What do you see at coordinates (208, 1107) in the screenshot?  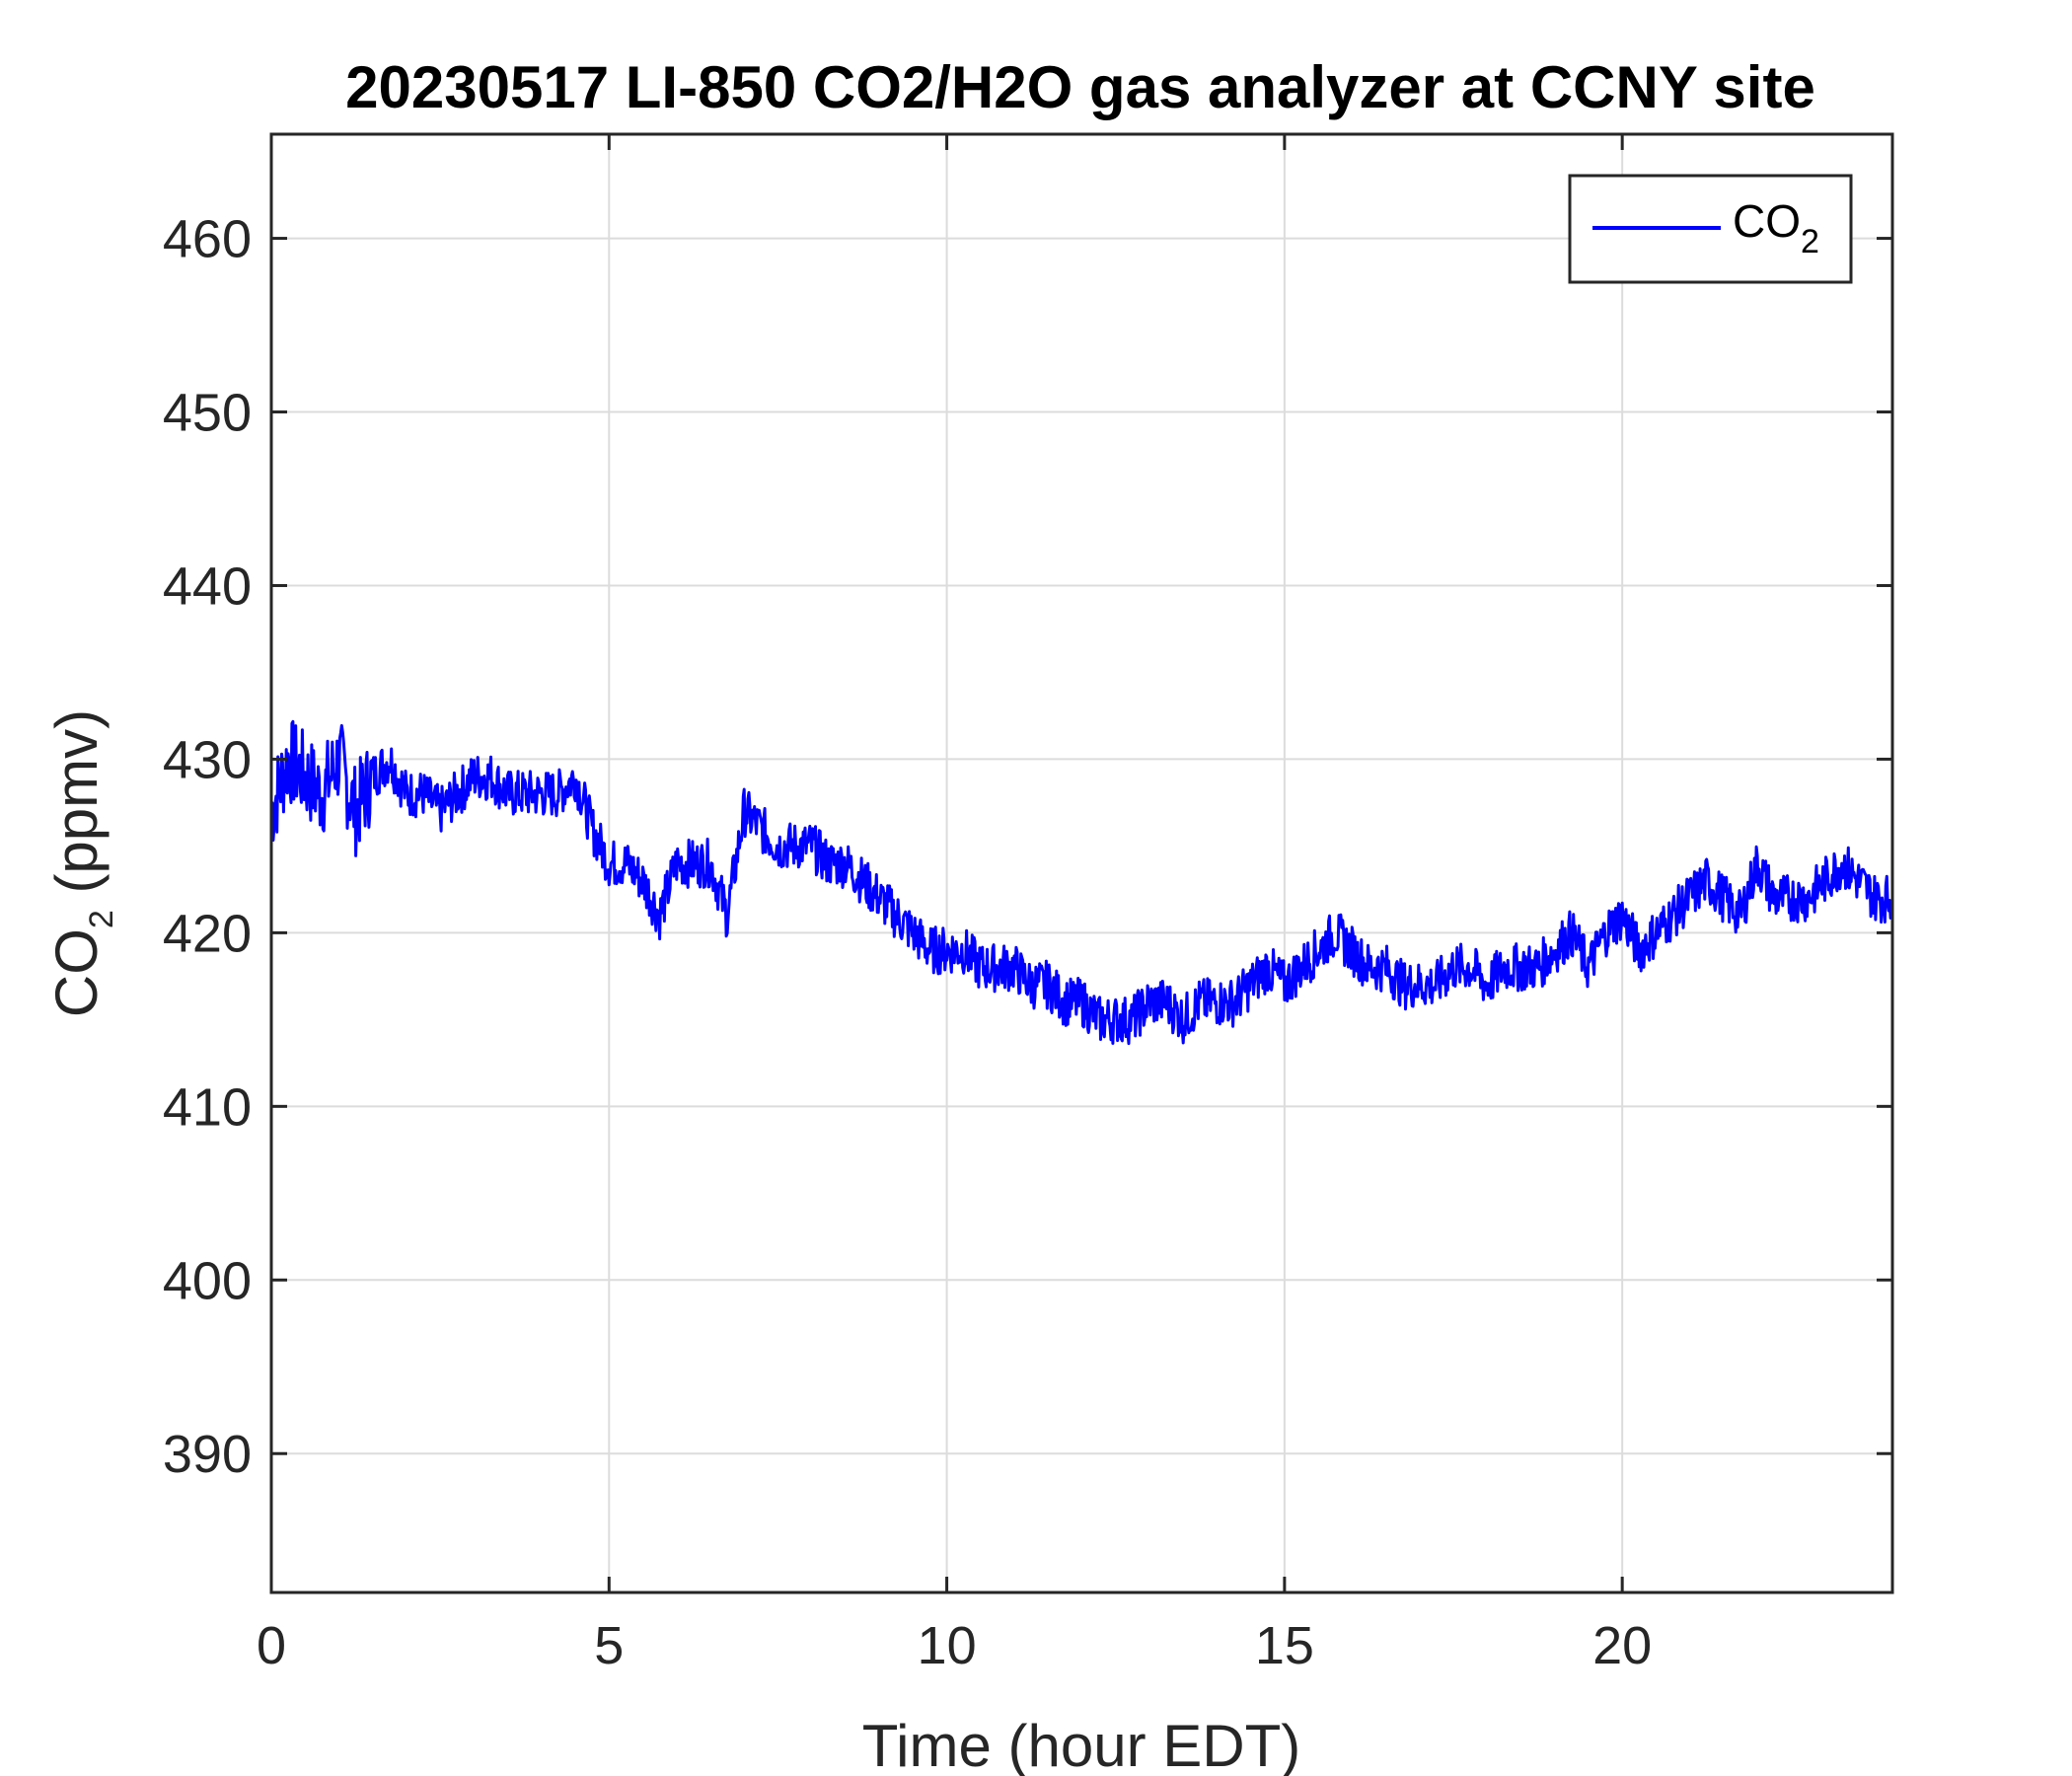 I see `y-tick-label: 410` at bounding box center [208, 1107].